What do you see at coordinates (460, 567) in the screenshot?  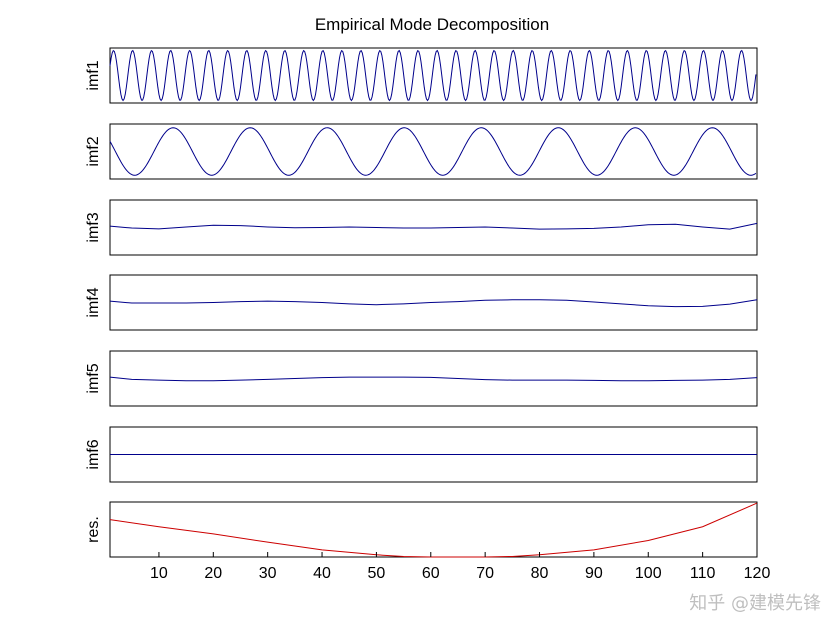 I see `x-axis: 10 20 30 40 50 60 70 80 90 100 110 120` at bounding box center [460, 567].